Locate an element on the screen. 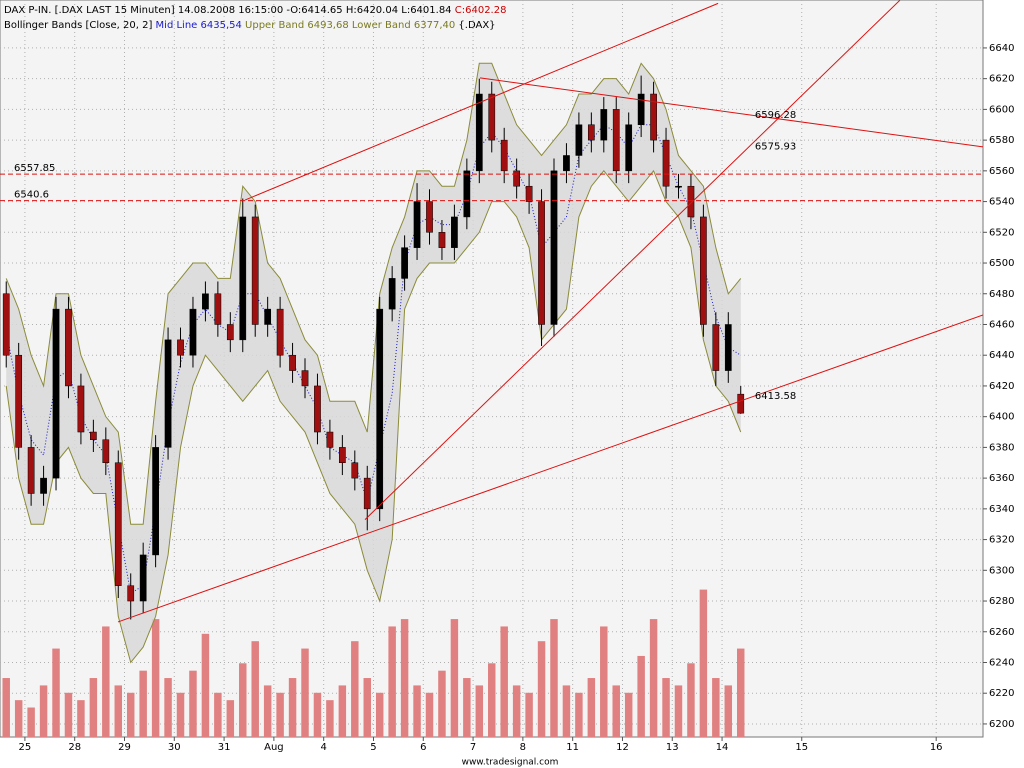 This screenshot has height=768, width=1024. footer: www.tradesignal.com is located at coordinates (510, 763).